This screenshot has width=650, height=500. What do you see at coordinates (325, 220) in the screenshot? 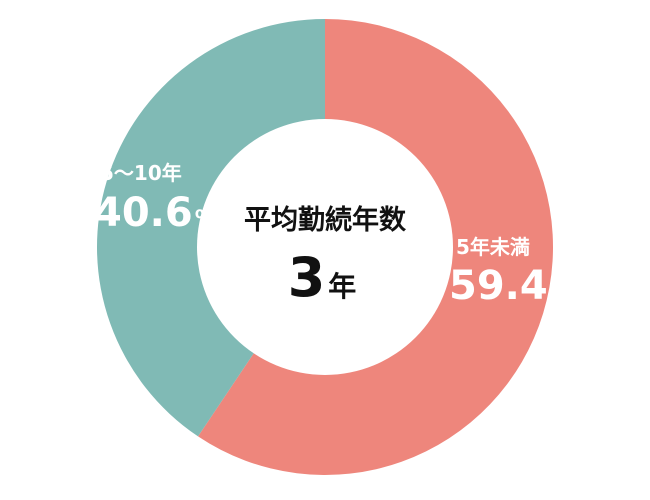
I see `center-label: 平均勤続年数` at bounding box center [325, 220].